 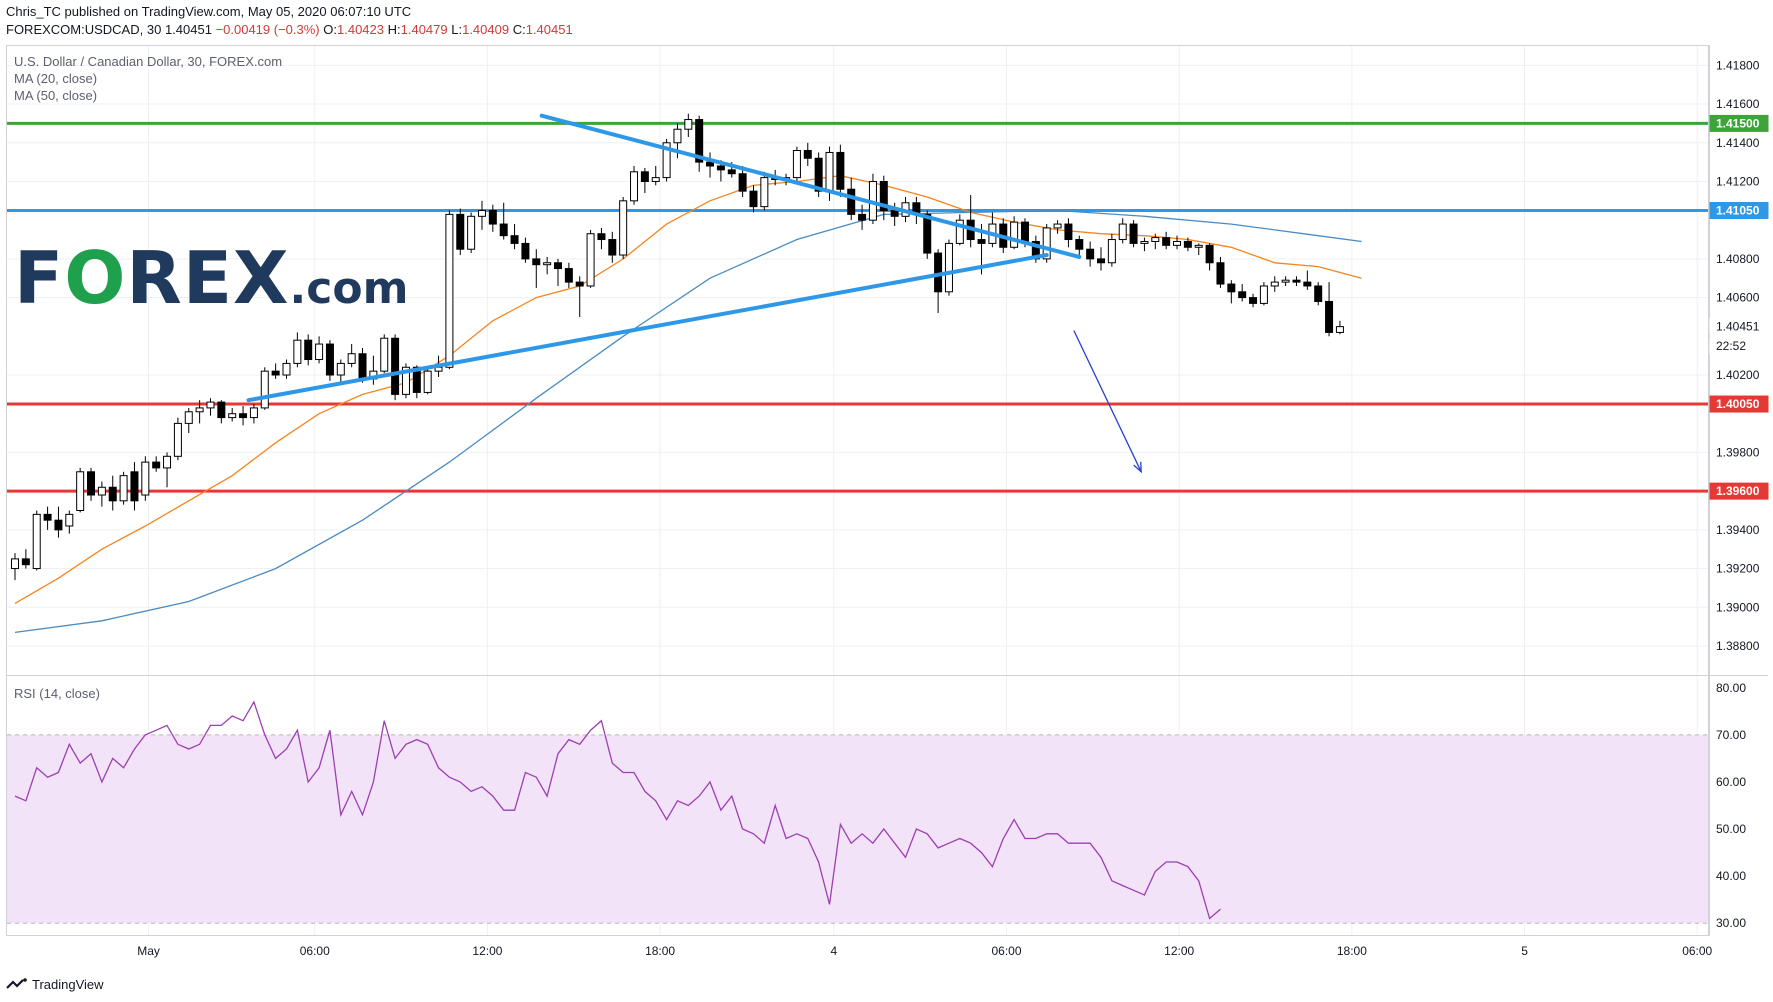 I want to click on price-tick-label: 1.38800, so click(x=1738, y=646).